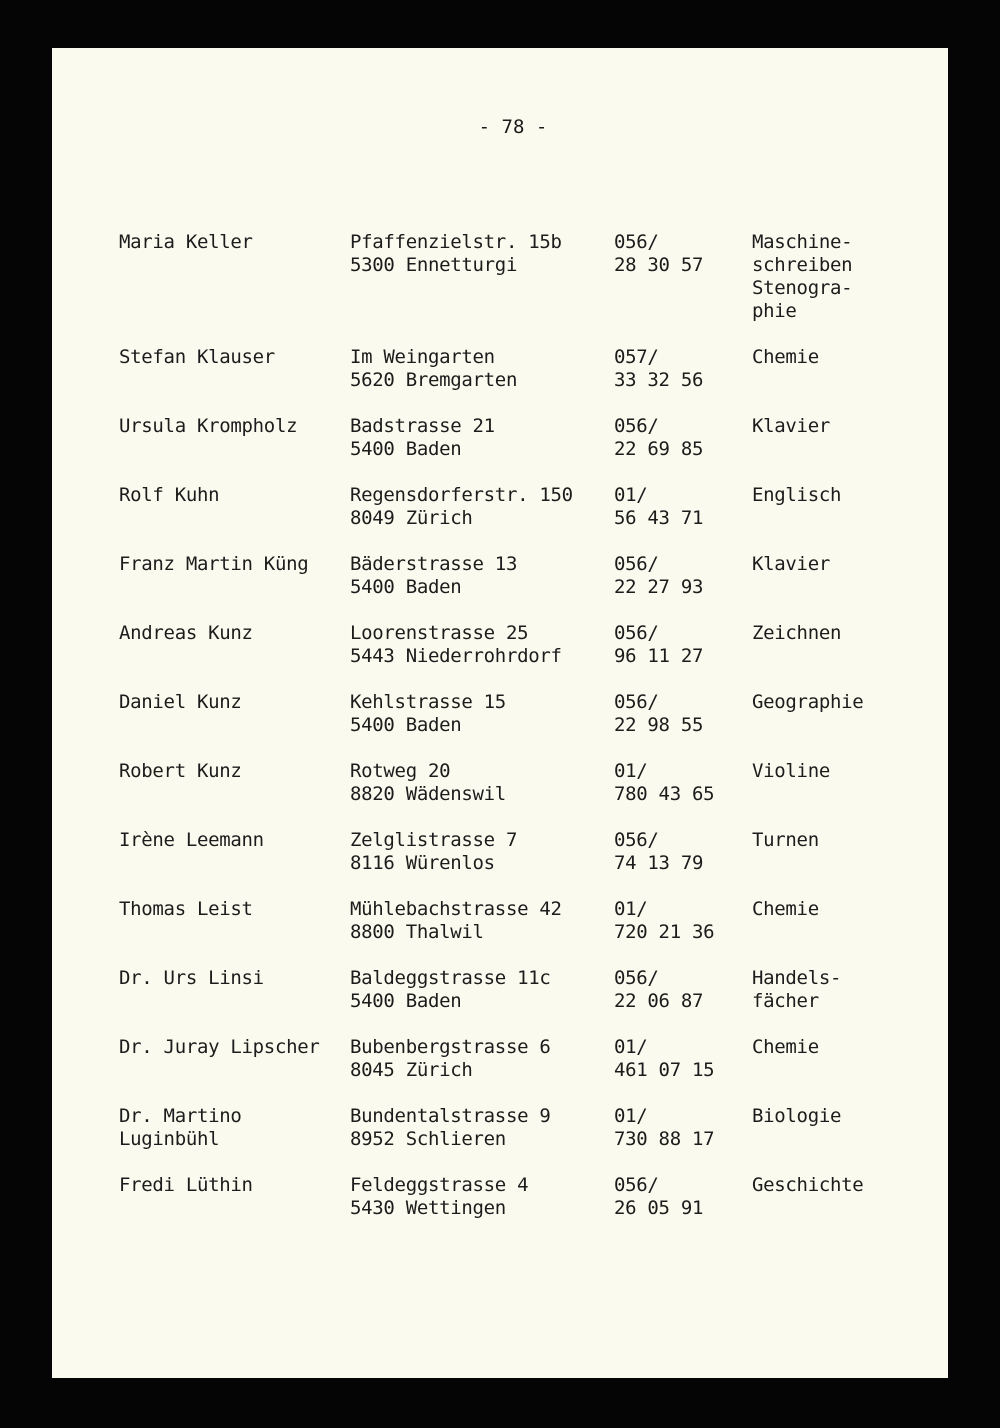 This screenshot has width=1000, height=1428. I want to click on entry-subject: Englisch, so click(796, 507).